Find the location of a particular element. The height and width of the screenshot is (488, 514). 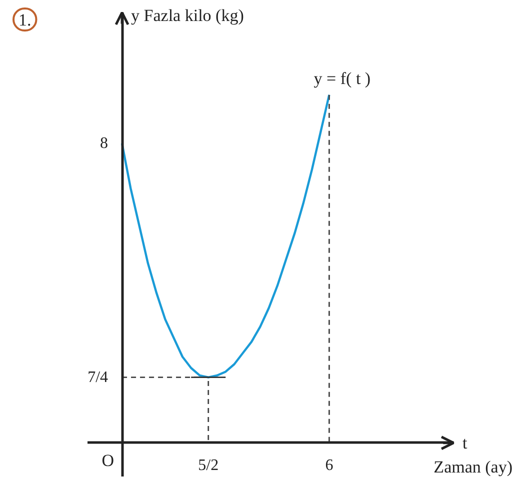

x-tick-label: 6 is located at coordinates (329, 465).